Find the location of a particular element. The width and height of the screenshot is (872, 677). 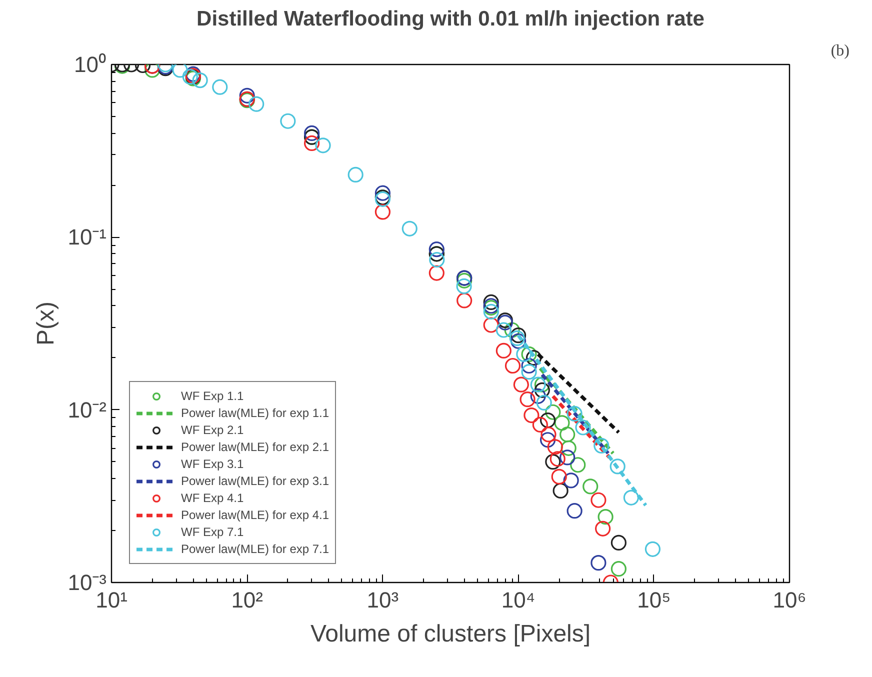

legend-label: Power law(MLE) for exp 4.1 is located at coordinates (255, 515).